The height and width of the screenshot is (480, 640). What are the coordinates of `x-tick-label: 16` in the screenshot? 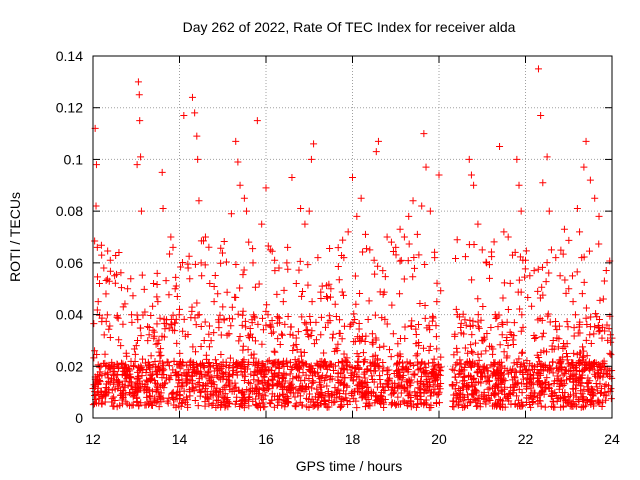 It's located at (266, 439).